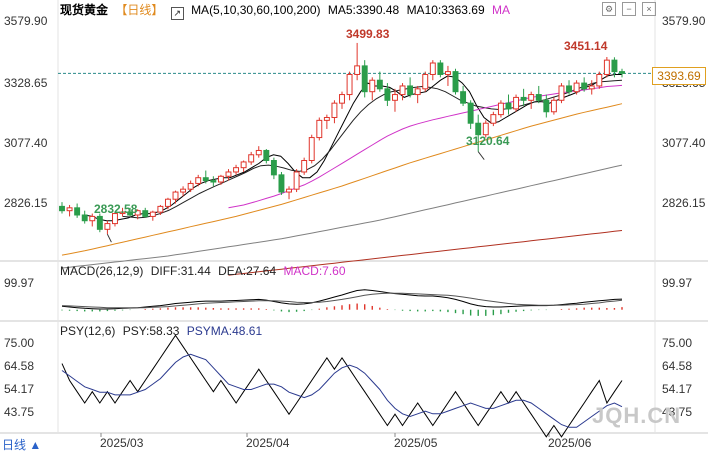 This screenshot has height=459, width=708. I want to click on price-axis-label-left: 3579.90, so click(26, 21).